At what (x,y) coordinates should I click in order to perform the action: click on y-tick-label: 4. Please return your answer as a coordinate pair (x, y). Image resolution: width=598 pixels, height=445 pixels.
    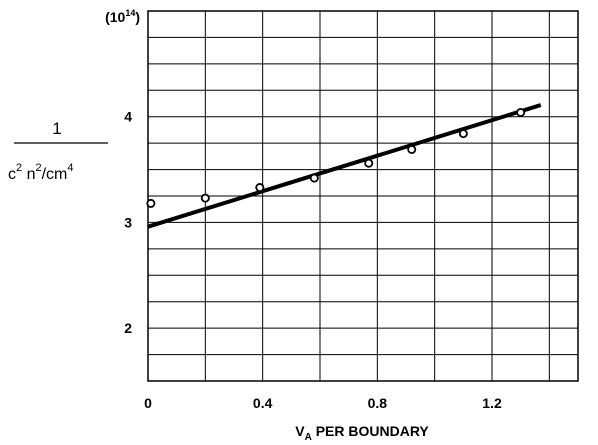
    Looking at the image, I should click on (128, 117).